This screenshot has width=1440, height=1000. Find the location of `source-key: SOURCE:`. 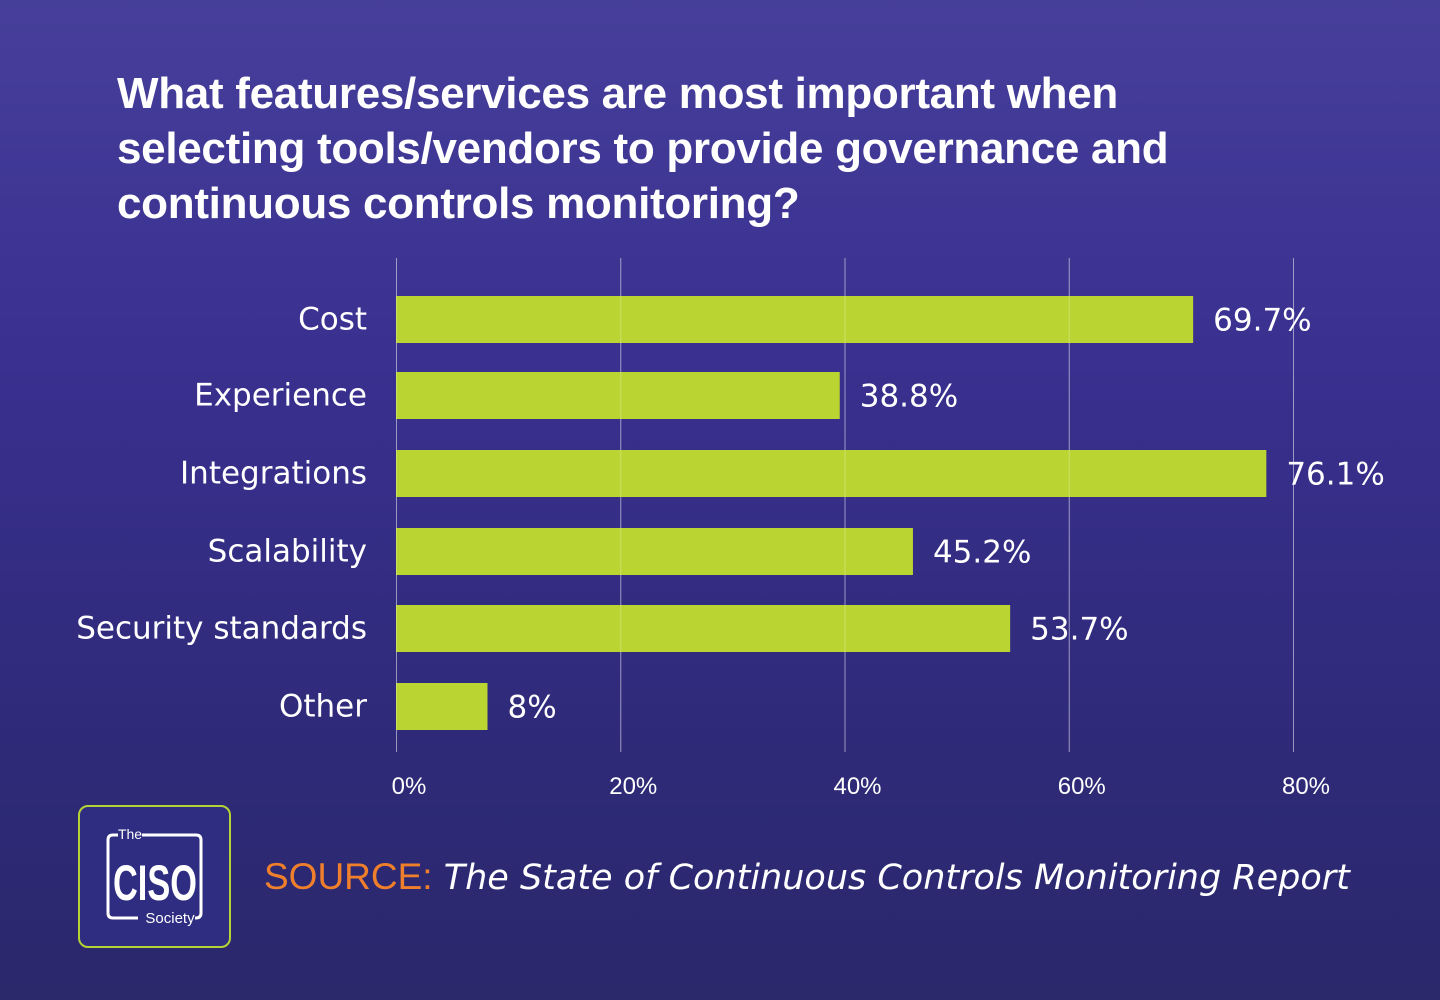

source-key: SOURCE: is located at coordinates (348, 876).